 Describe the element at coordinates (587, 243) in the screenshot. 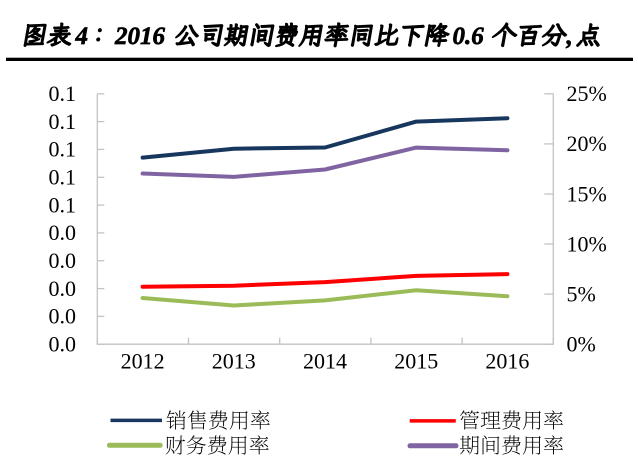

I see `svg-text: 10%` at that location.